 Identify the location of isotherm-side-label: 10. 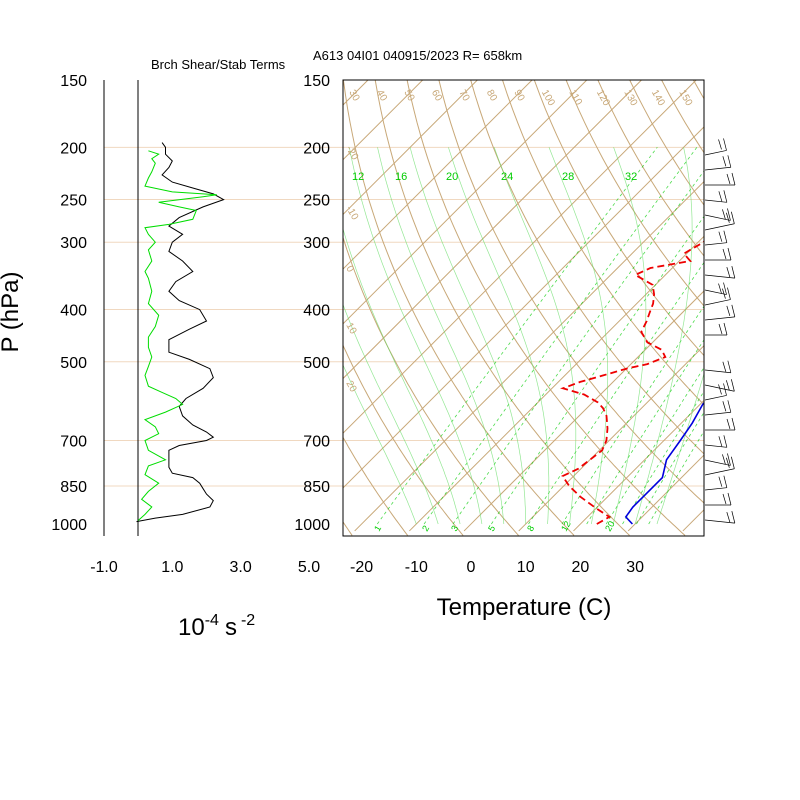
(350, 329).